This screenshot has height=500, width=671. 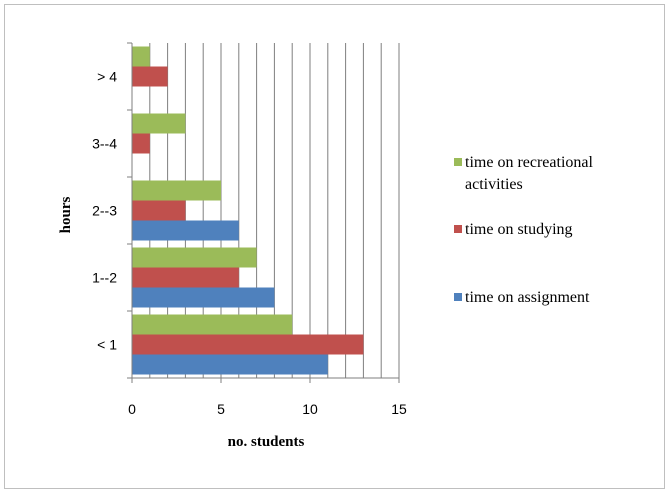 I want to click on legend-label-time-on-recreational-activities: activities, so click(x=494, y=184).